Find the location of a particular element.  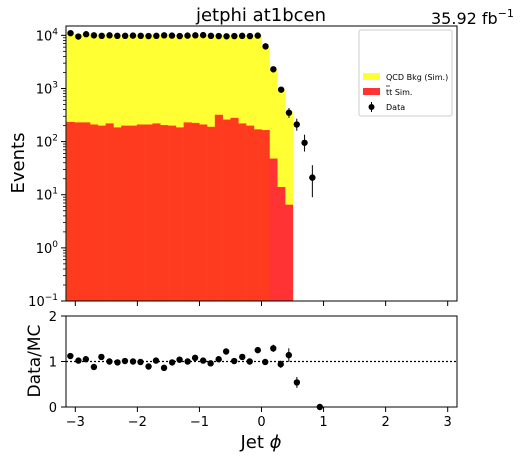

x-tick-label: 2 is located at coordinates (385, 422).